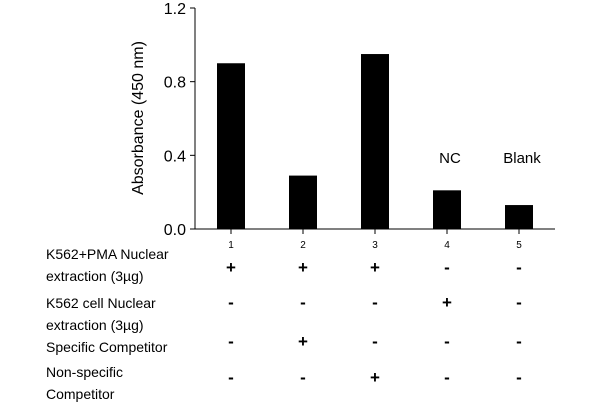 This screenshot has height=405, width=600. I want to click on condition-label: K562+PMA Nuclear, so click(107, 254).